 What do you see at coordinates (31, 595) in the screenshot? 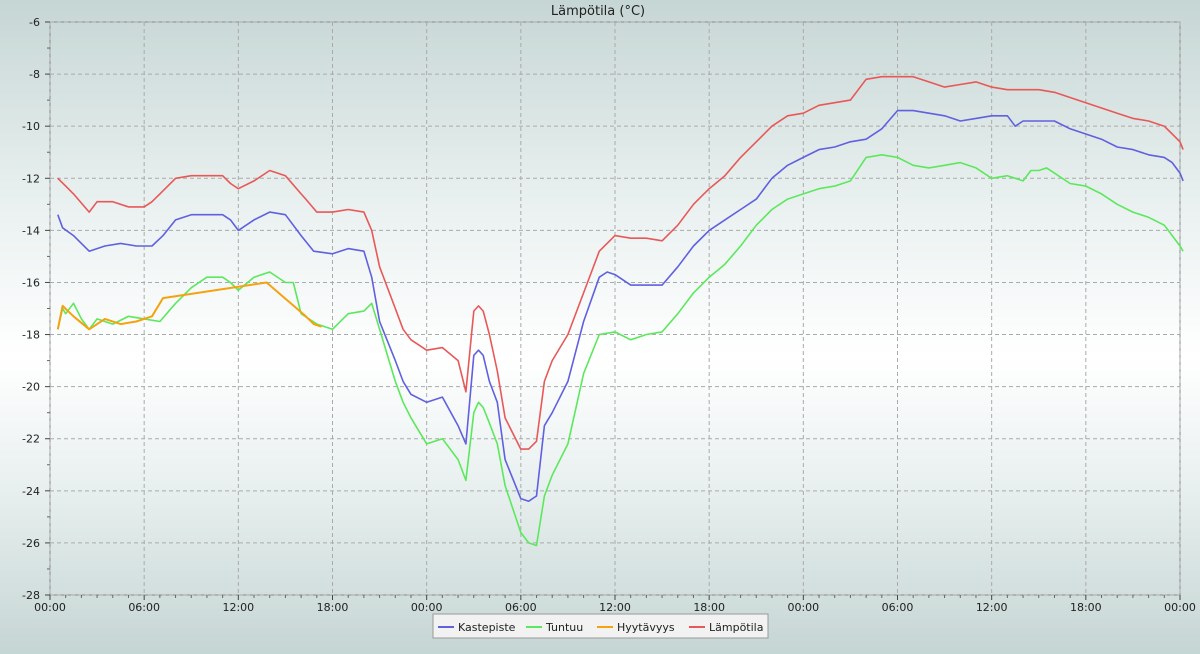
I see `y-tick-label: -28` at bounding box center [31, 595].